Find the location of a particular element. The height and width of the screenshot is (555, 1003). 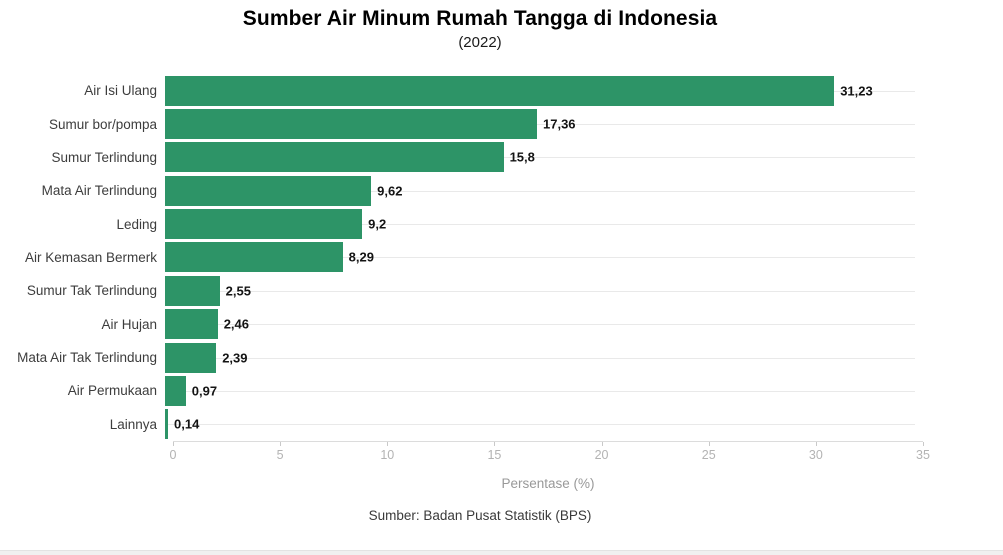

value-label: 15,8 is located at coordinates (522, 157).